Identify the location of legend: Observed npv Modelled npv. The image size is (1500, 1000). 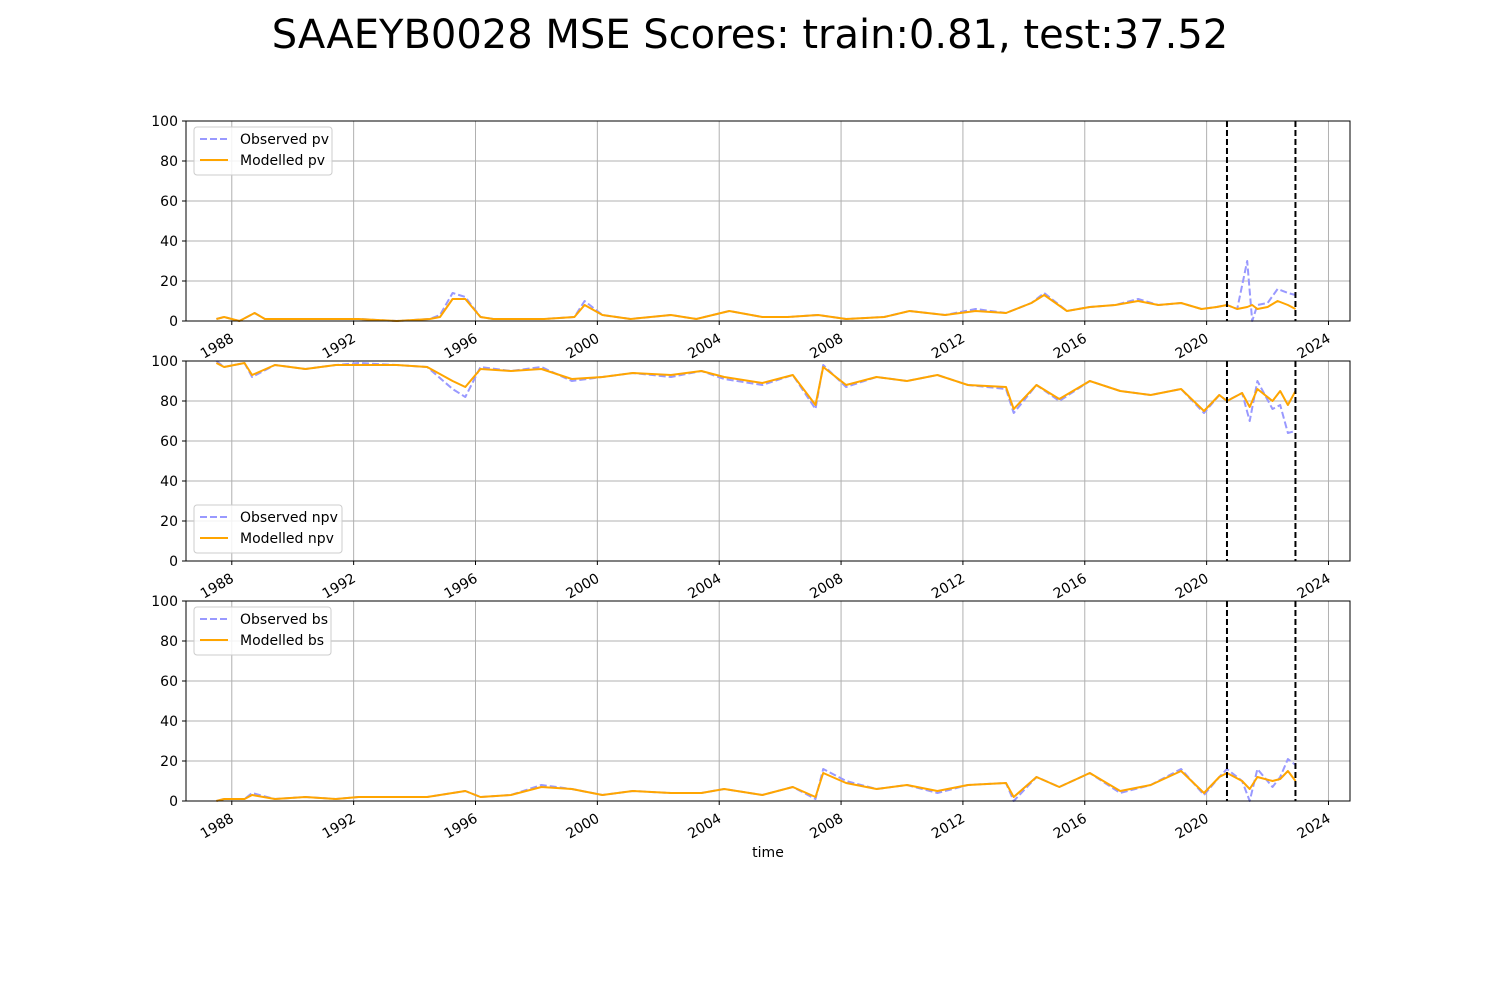
(268, 529).